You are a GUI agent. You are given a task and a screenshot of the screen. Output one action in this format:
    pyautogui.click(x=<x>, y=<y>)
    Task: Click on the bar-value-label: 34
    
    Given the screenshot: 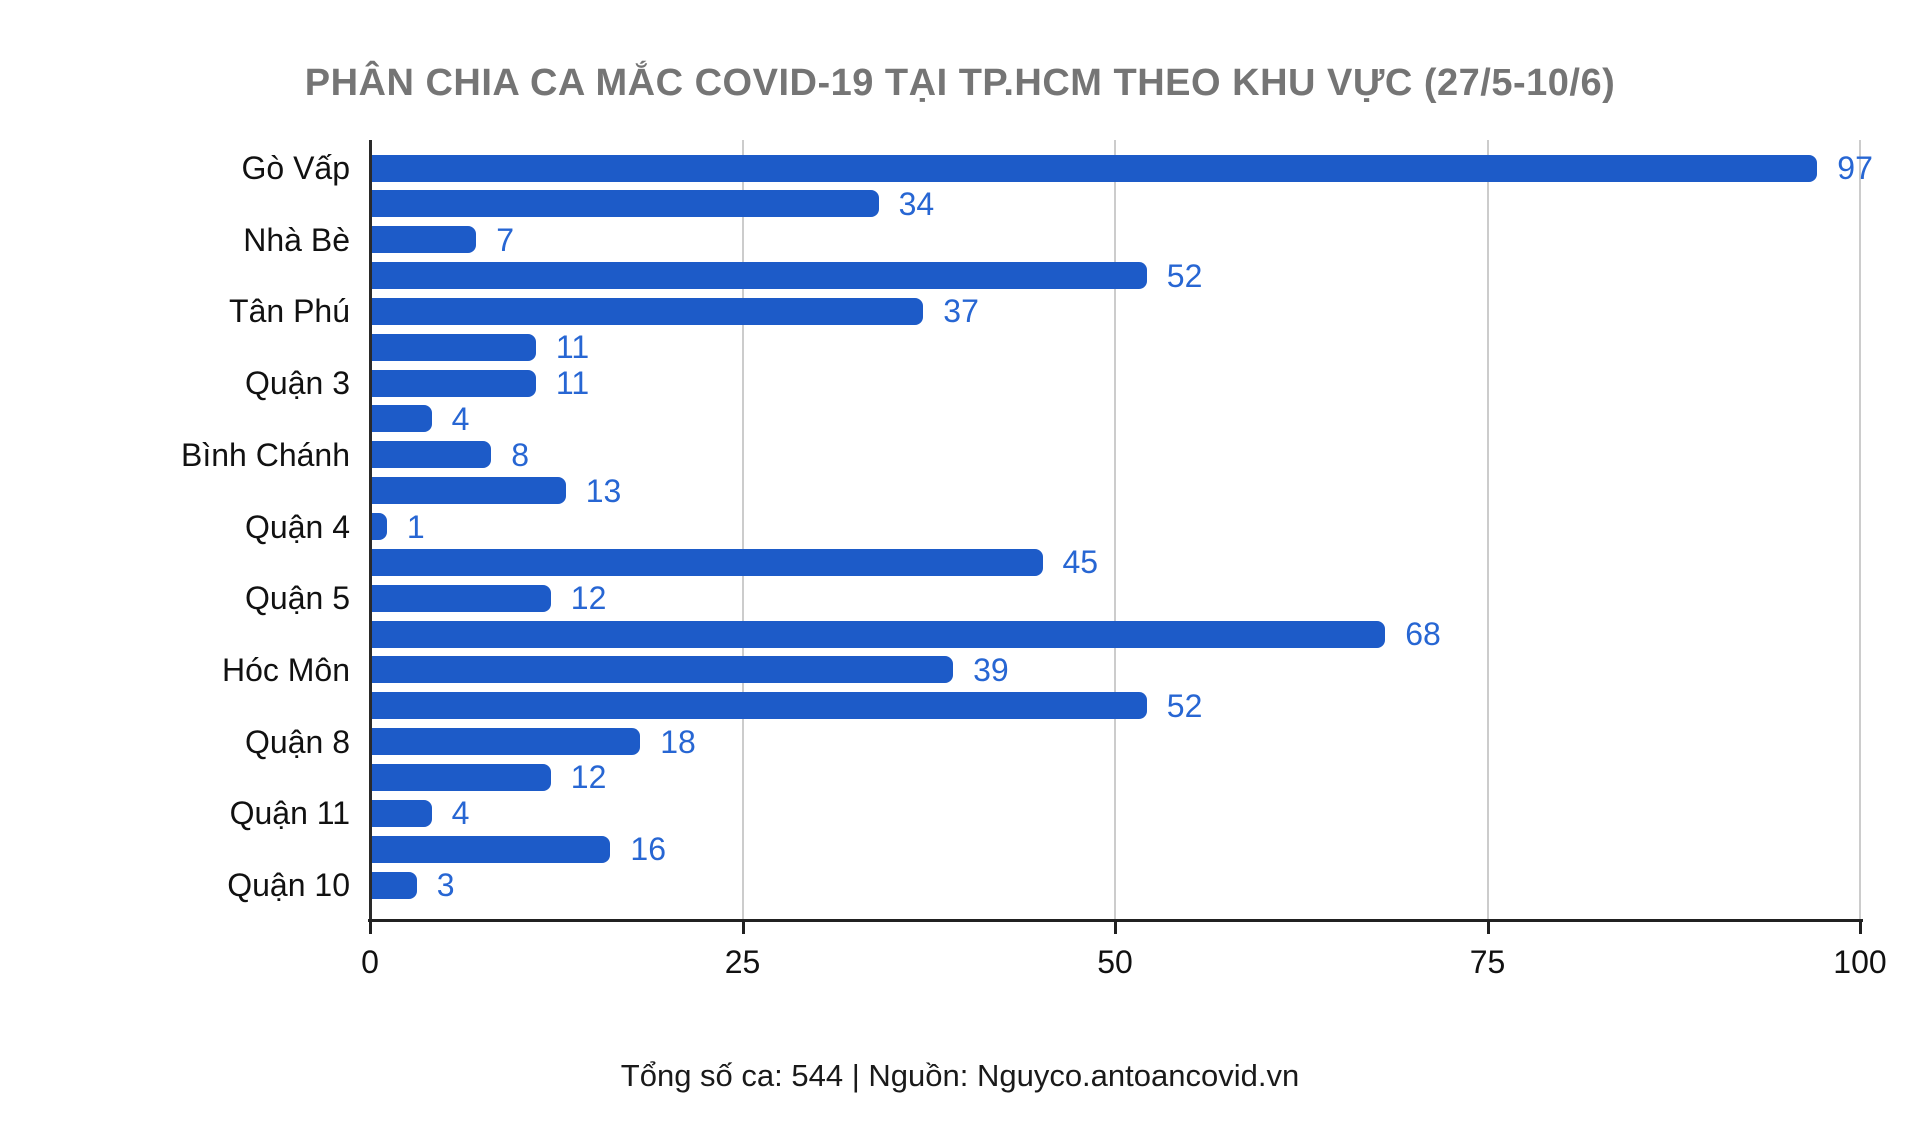 What is the action you would take?
    pyautogui.click(x=916, y=203)
    